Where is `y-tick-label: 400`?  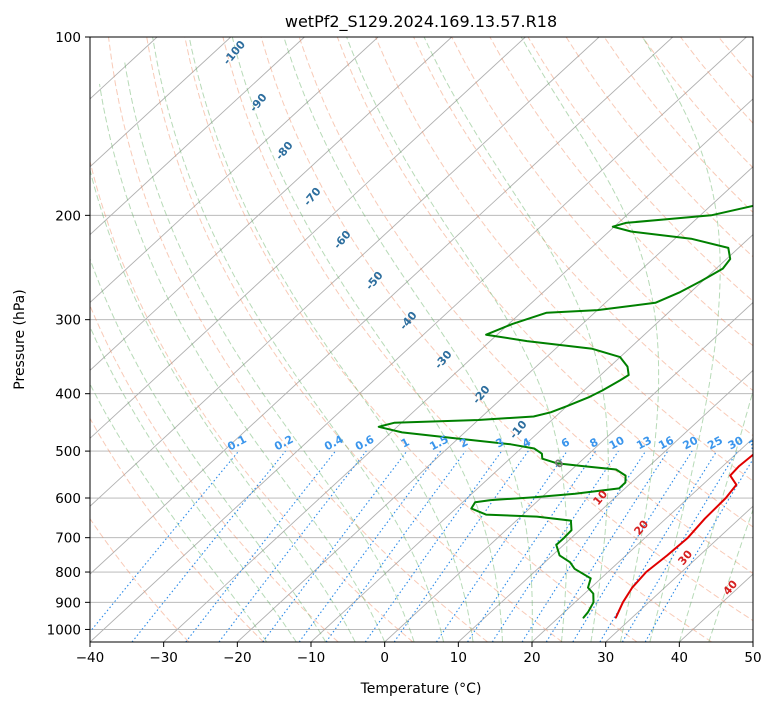
y-tick-label: 400 is located at coordinates (68, 395).